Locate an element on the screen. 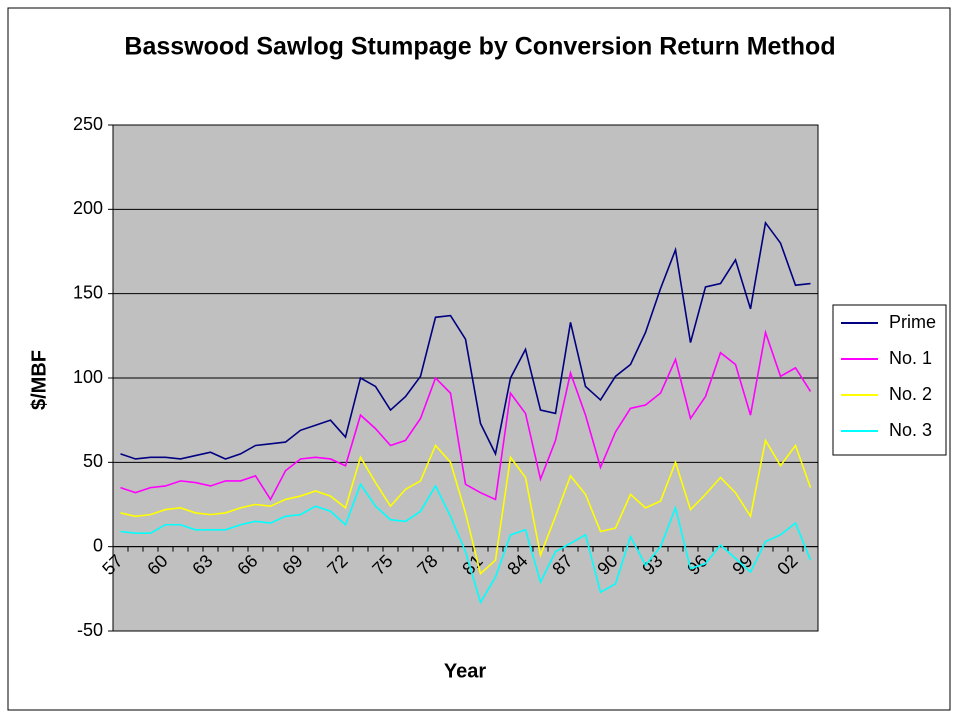 The image size is (960, 720). y-axis-title: $/MBF is located at coordinates (39, 380).